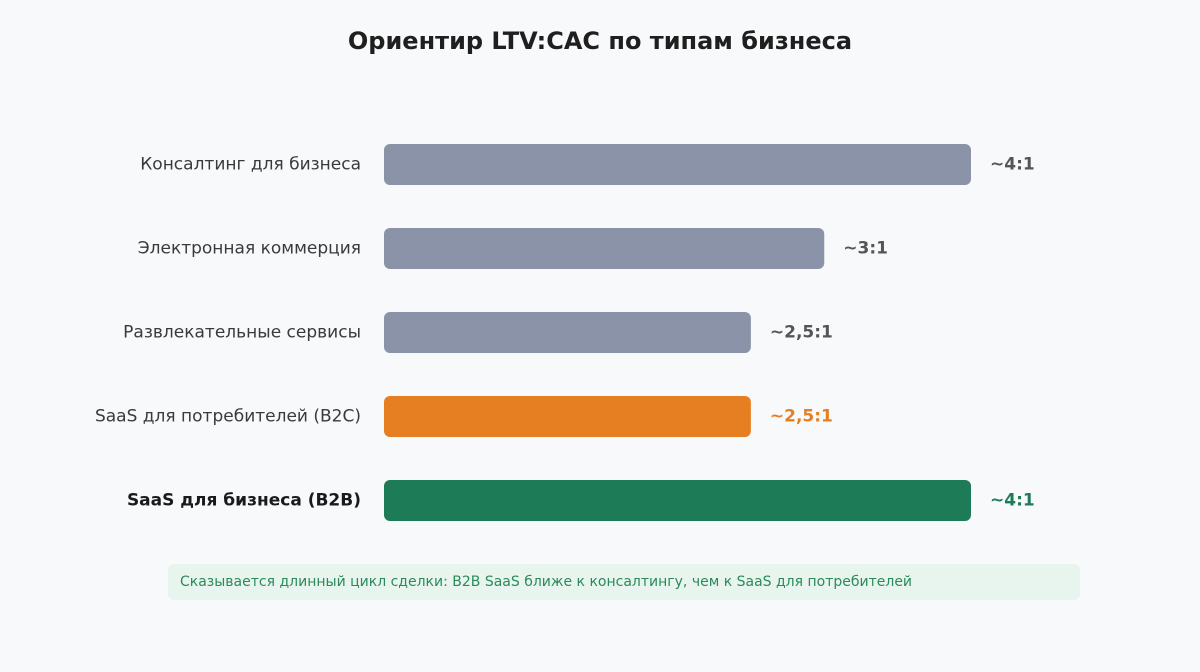 Image resolution: width=1200 pixels, height=672 pixels. What do you see at coordinates (242, 333) in the screenshot?
I see `category-label: Развлекательные сервисы` at bounding box center [242, 333].